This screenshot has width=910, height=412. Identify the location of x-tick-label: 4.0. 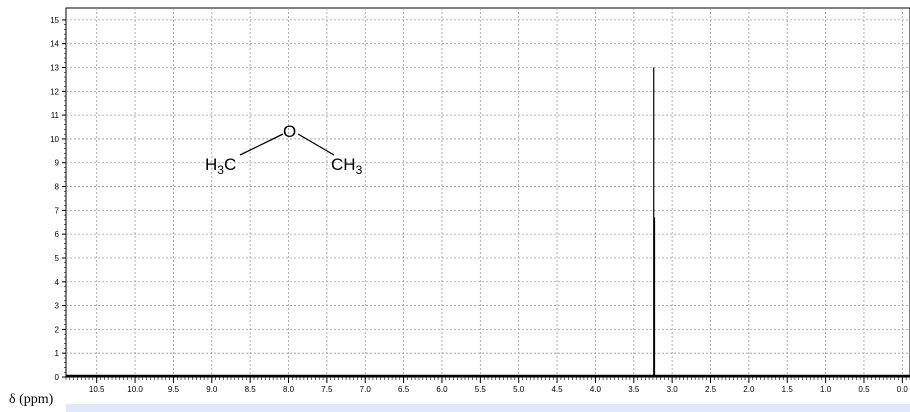
(596, 389).